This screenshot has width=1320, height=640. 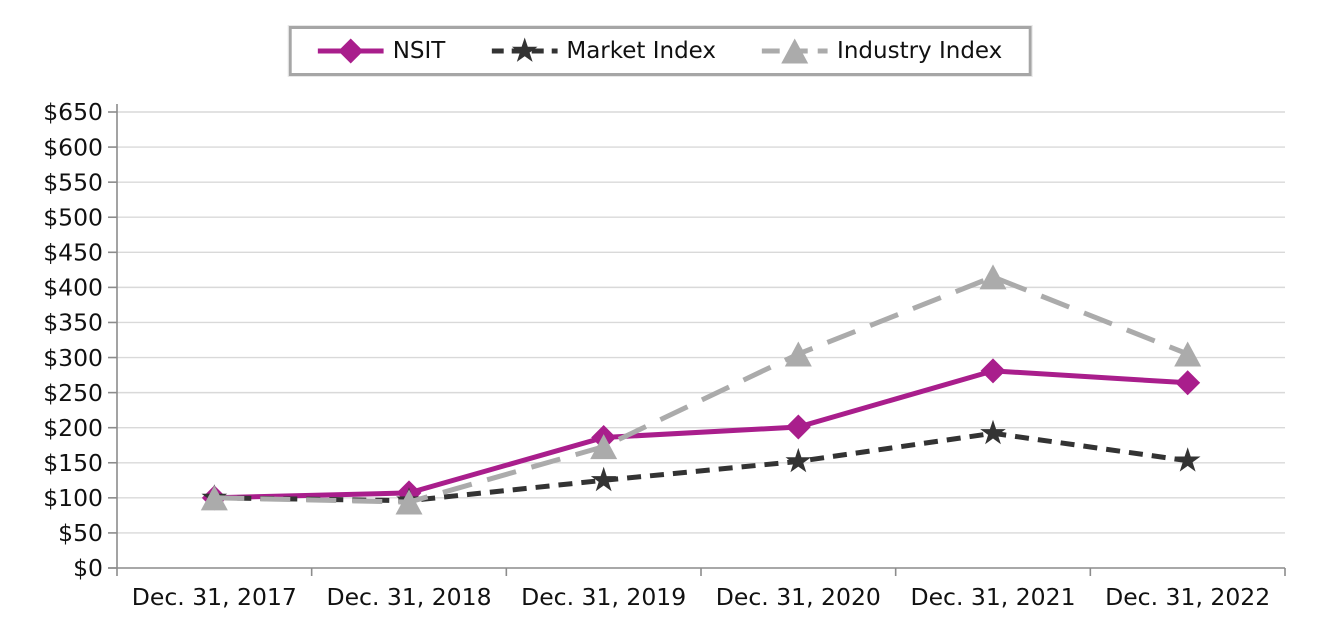 I want to click on x-axis-tick-label: Dec. 31, 2022, so click(x=1187, y=597).